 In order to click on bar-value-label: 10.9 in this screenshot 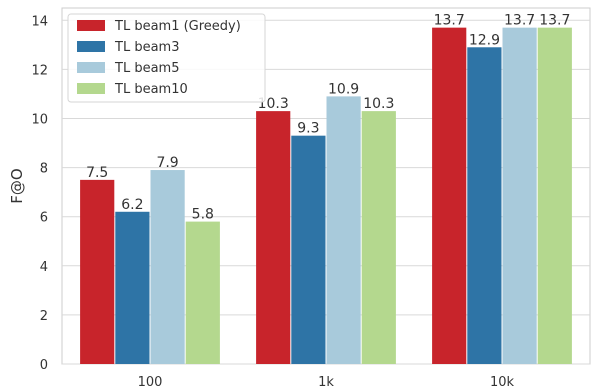, I will do `click(343, 89)`.